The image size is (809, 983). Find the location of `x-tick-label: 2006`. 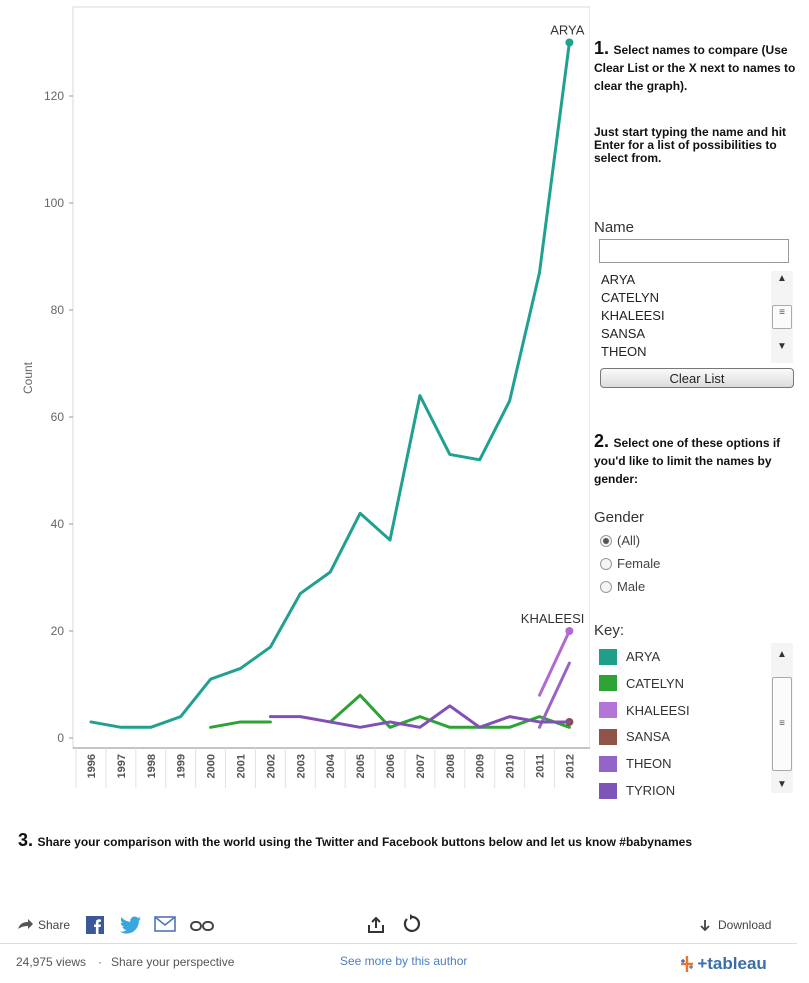

x-tick-label: 2006 is located at coordinates (391, 766).